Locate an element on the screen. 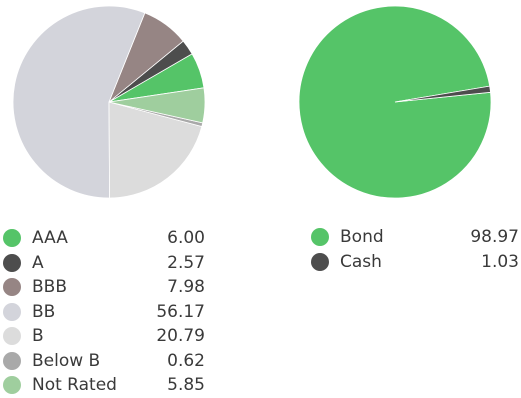 The image size is (521, 398). legend-item-not-rated: Not Rated 5.85 is located at coordinates (104, 385).